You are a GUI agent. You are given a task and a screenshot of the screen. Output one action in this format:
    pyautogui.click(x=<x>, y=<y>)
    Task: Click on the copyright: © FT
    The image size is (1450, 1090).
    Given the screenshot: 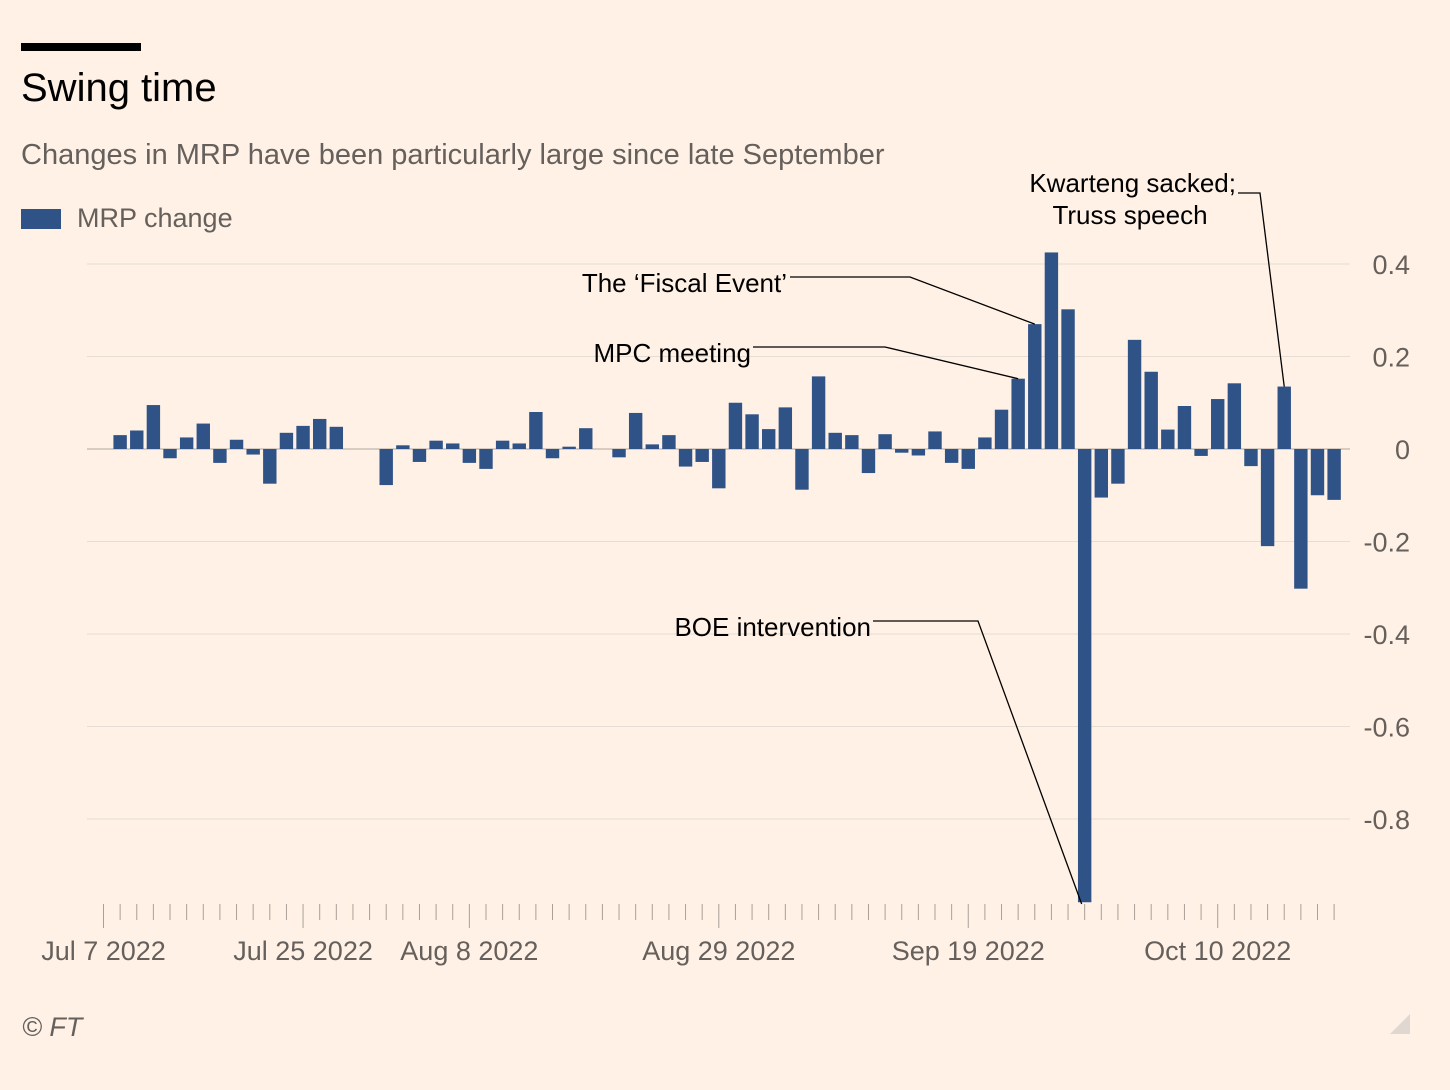 What is the action you would take?
    pyautogui.click(x=52, y=1027)
    